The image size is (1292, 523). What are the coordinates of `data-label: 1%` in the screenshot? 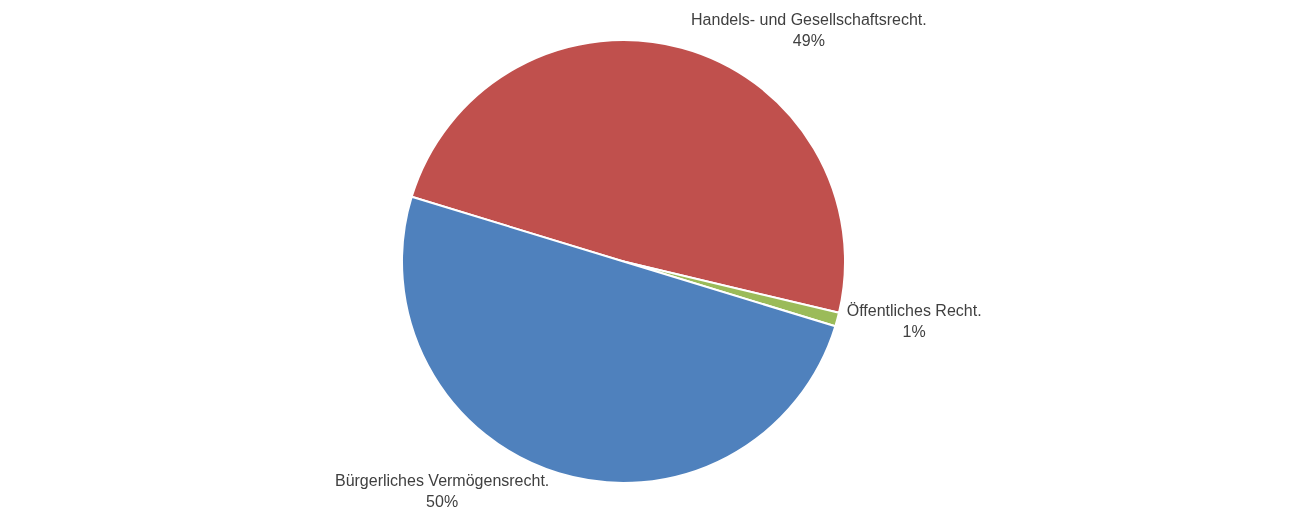 It's located at (914, 331).